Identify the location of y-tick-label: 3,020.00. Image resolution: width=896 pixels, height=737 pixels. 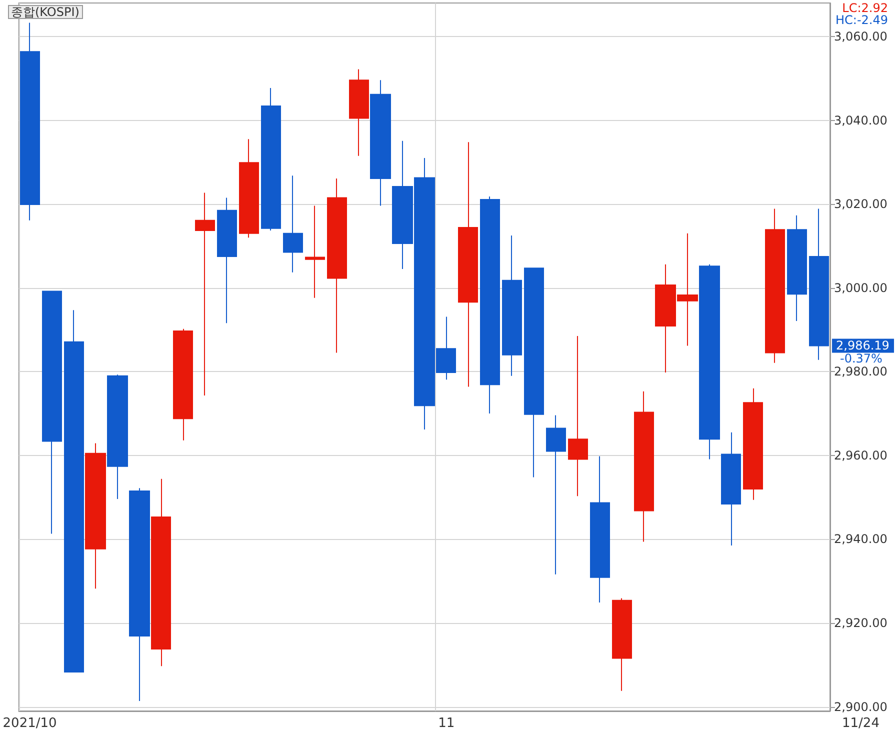
(861, 204).